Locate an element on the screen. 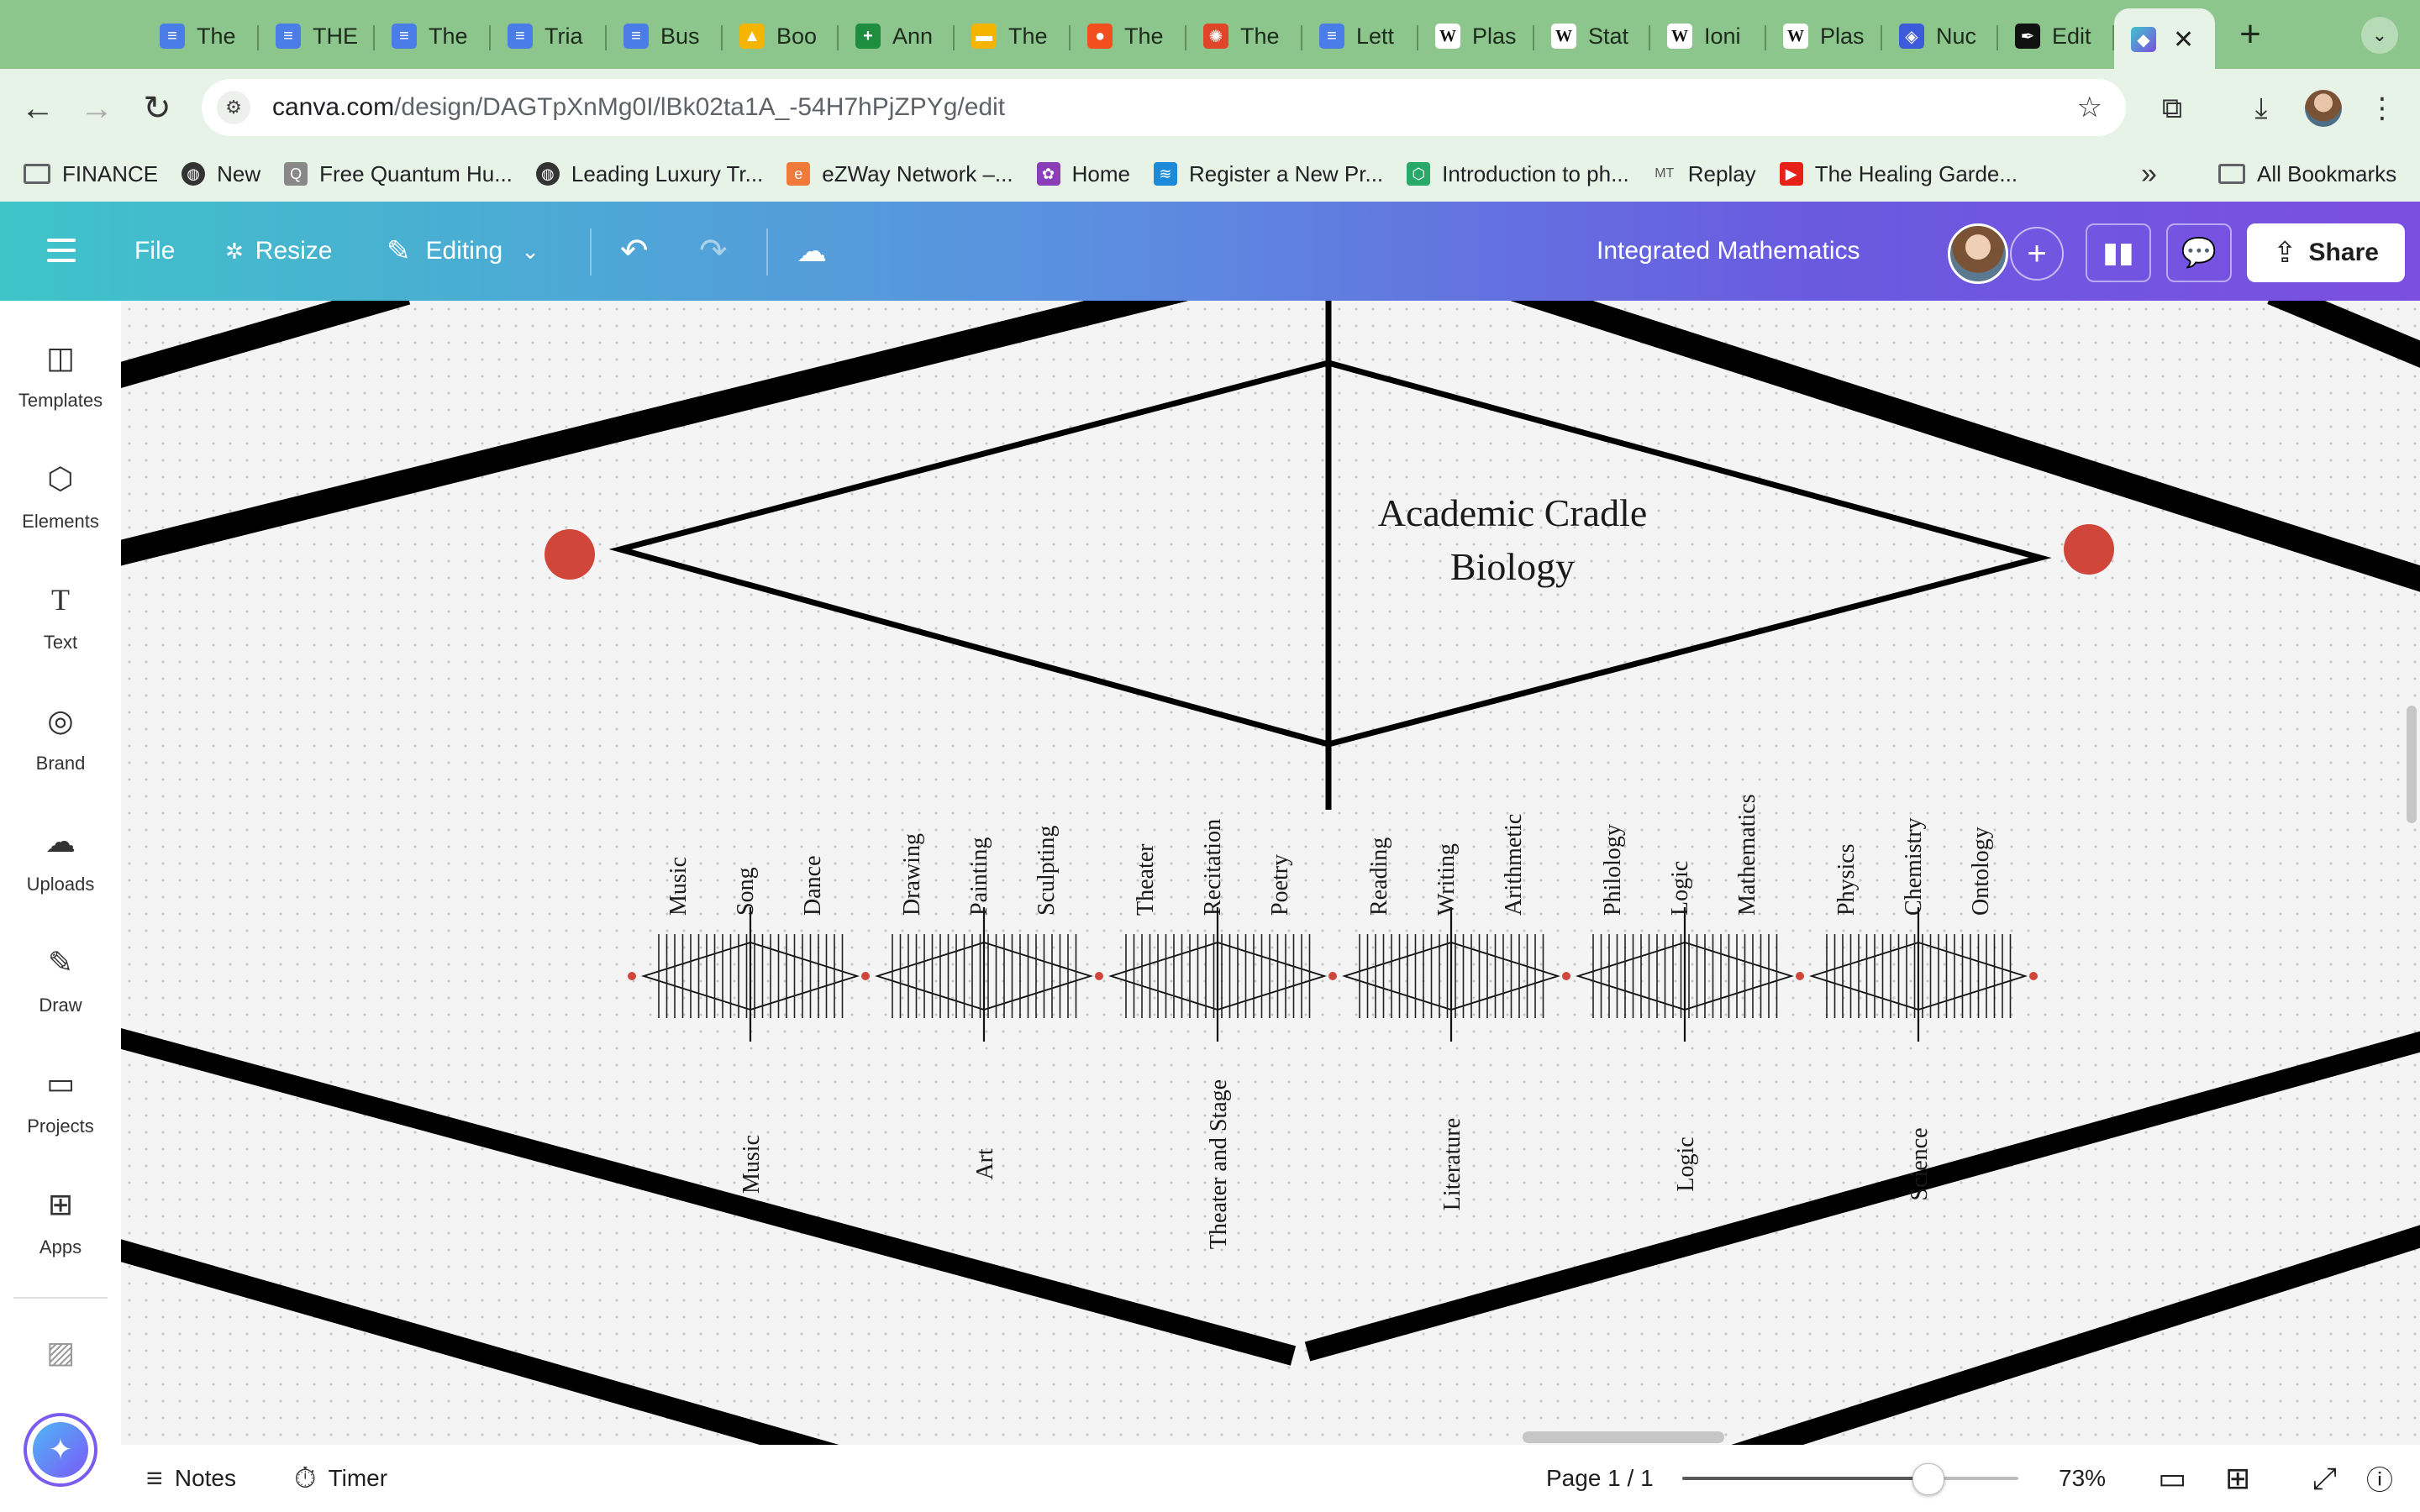 Image resolution: width=2420 pixels, height=1512 pixels. help-icon: ⓘ is located at coordinates (2380, 1480).